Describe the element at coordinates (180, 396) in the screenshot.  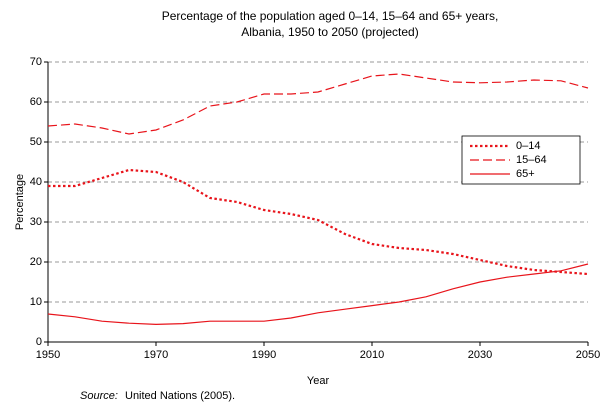
I see `source: United Nations (2005).` at that location.